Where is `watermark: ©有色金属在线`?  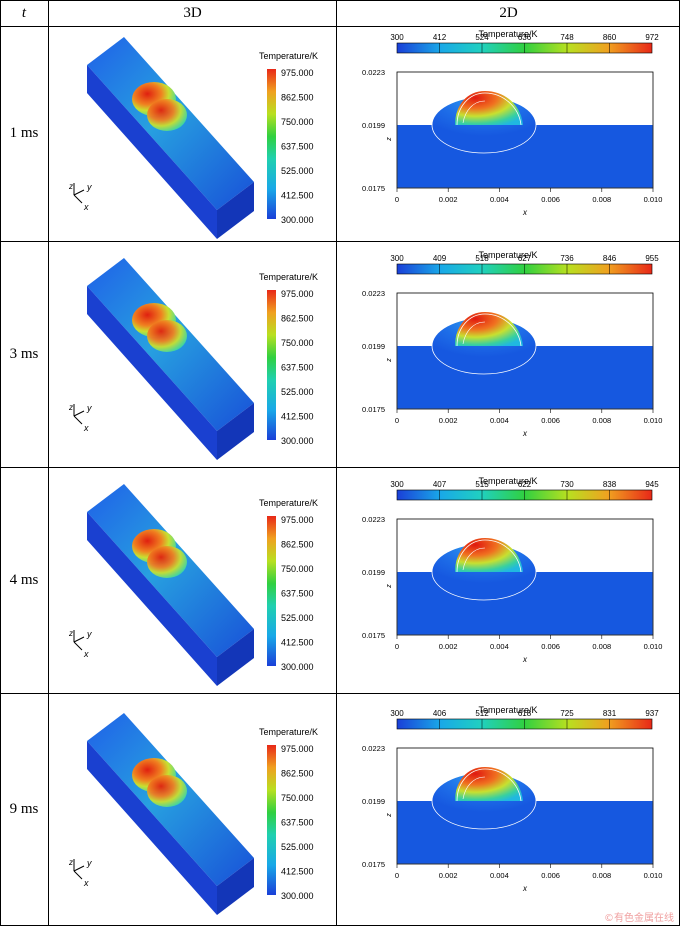 watermark: ©有色金属在线 is located at coordinates (639, 918).